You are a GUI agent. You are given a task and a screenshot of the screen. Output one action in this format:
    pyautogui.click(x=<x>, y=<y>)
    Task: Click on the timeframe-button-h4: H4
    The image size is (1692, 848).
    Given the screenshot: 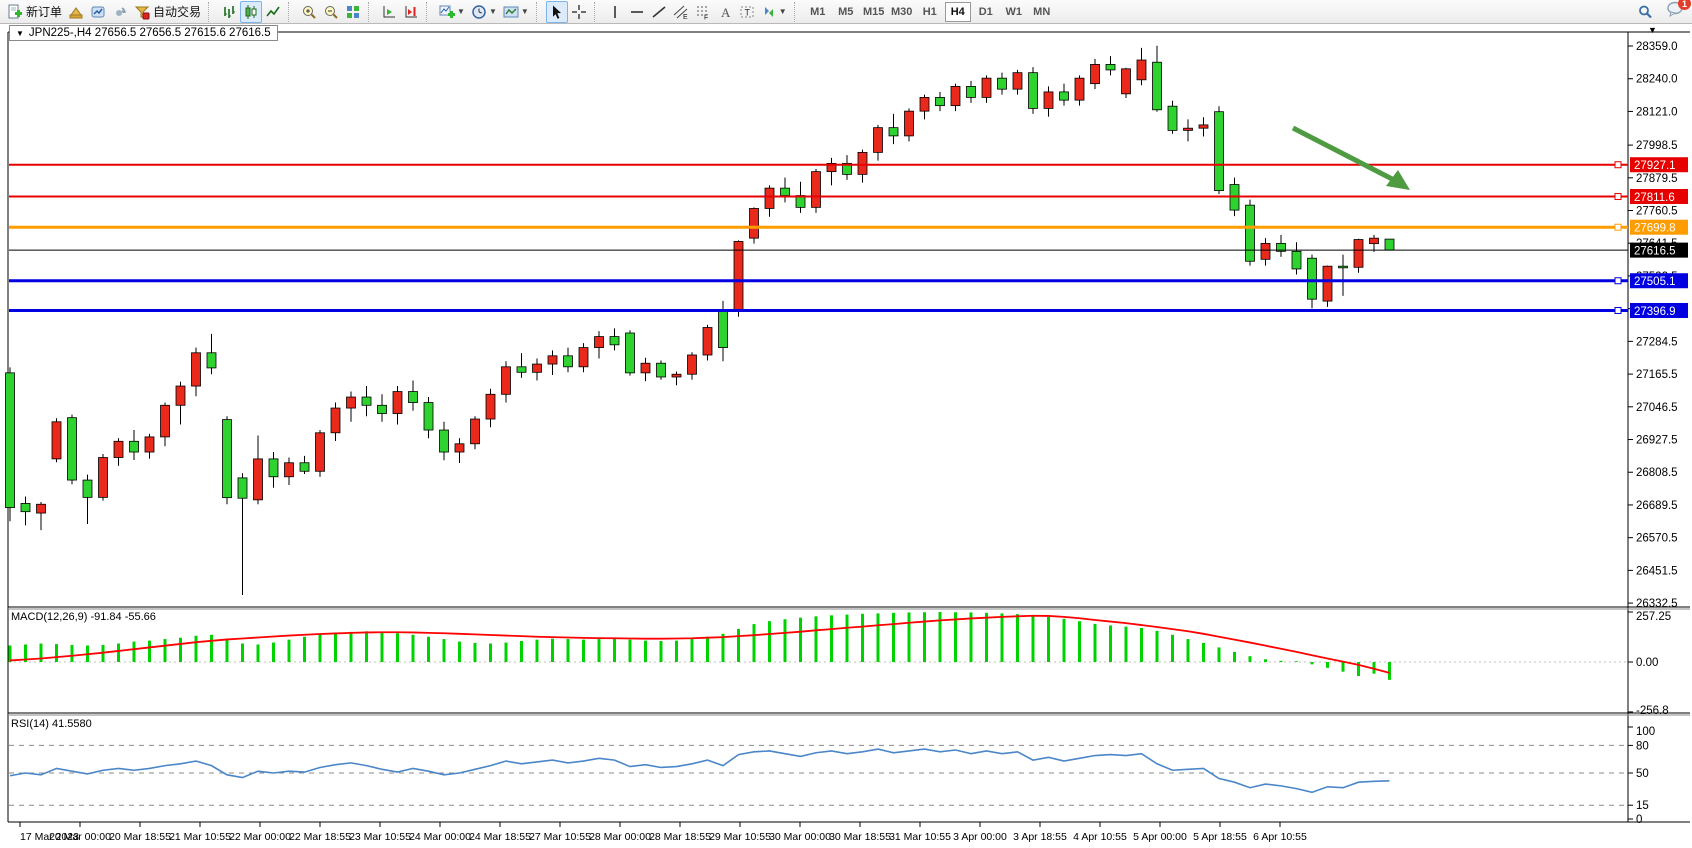 What is the action you would take?
    pyautogui.click(x=957, y=11)
    